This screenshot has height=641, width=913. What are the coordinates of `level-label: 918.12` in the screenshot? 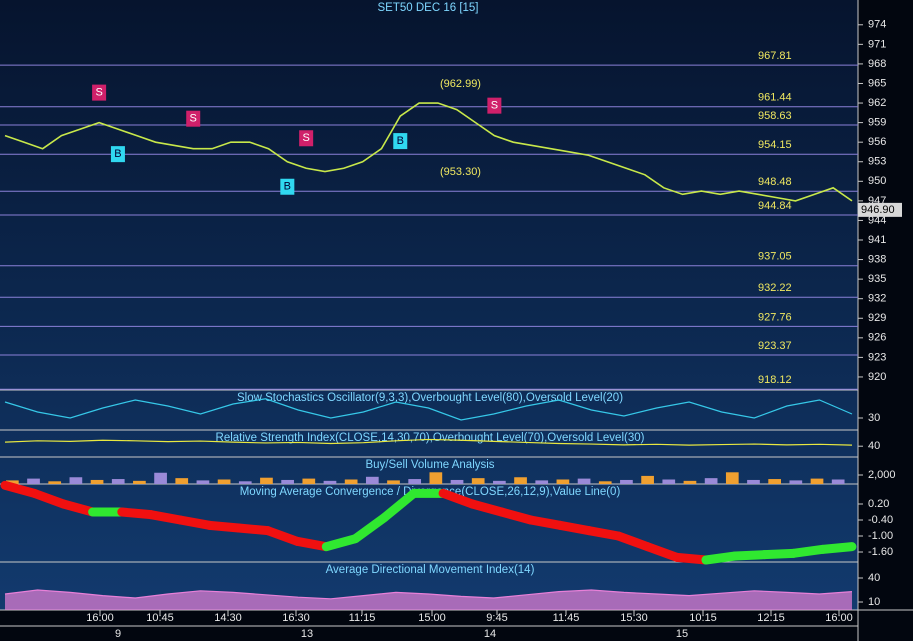 It's located at (775, 380).